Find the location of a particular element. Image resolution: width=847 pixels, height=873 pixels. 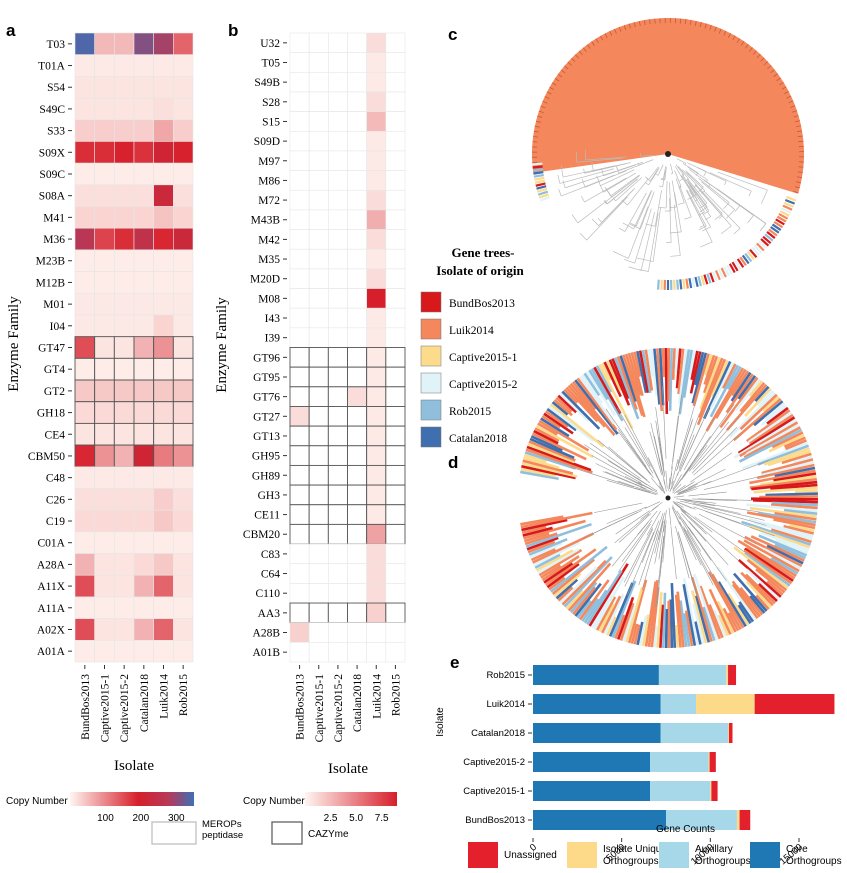

panel-label-b: b is located at coordinates (233, 30).